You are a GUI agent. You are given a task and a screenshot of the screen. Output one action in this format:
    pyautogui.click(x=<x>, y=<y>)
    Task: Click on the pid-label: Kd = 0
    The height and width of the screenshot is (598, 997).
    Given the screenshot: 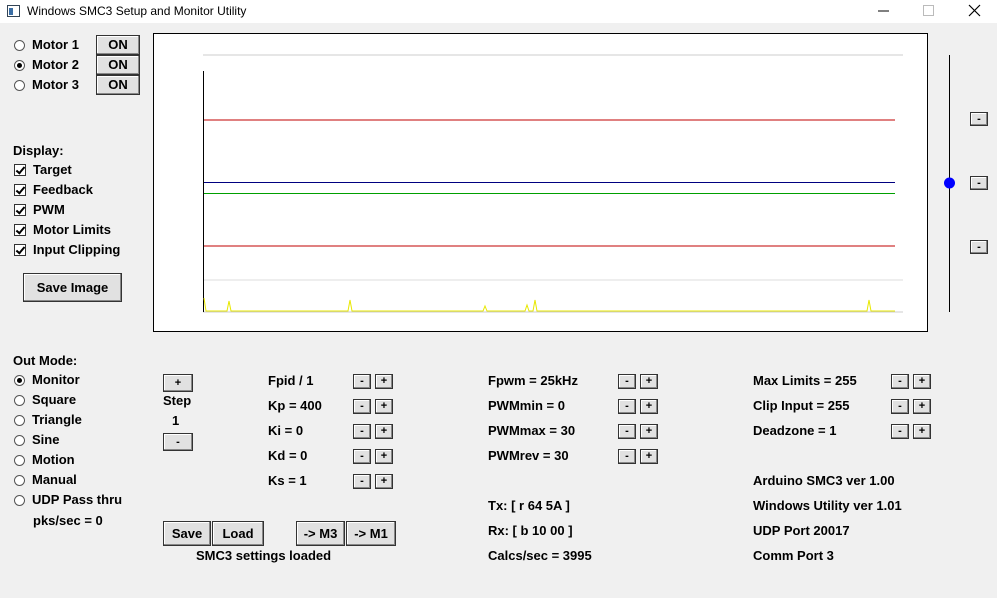 What is the action you would take?
    pyautogui.click(x=288, y=455)
    